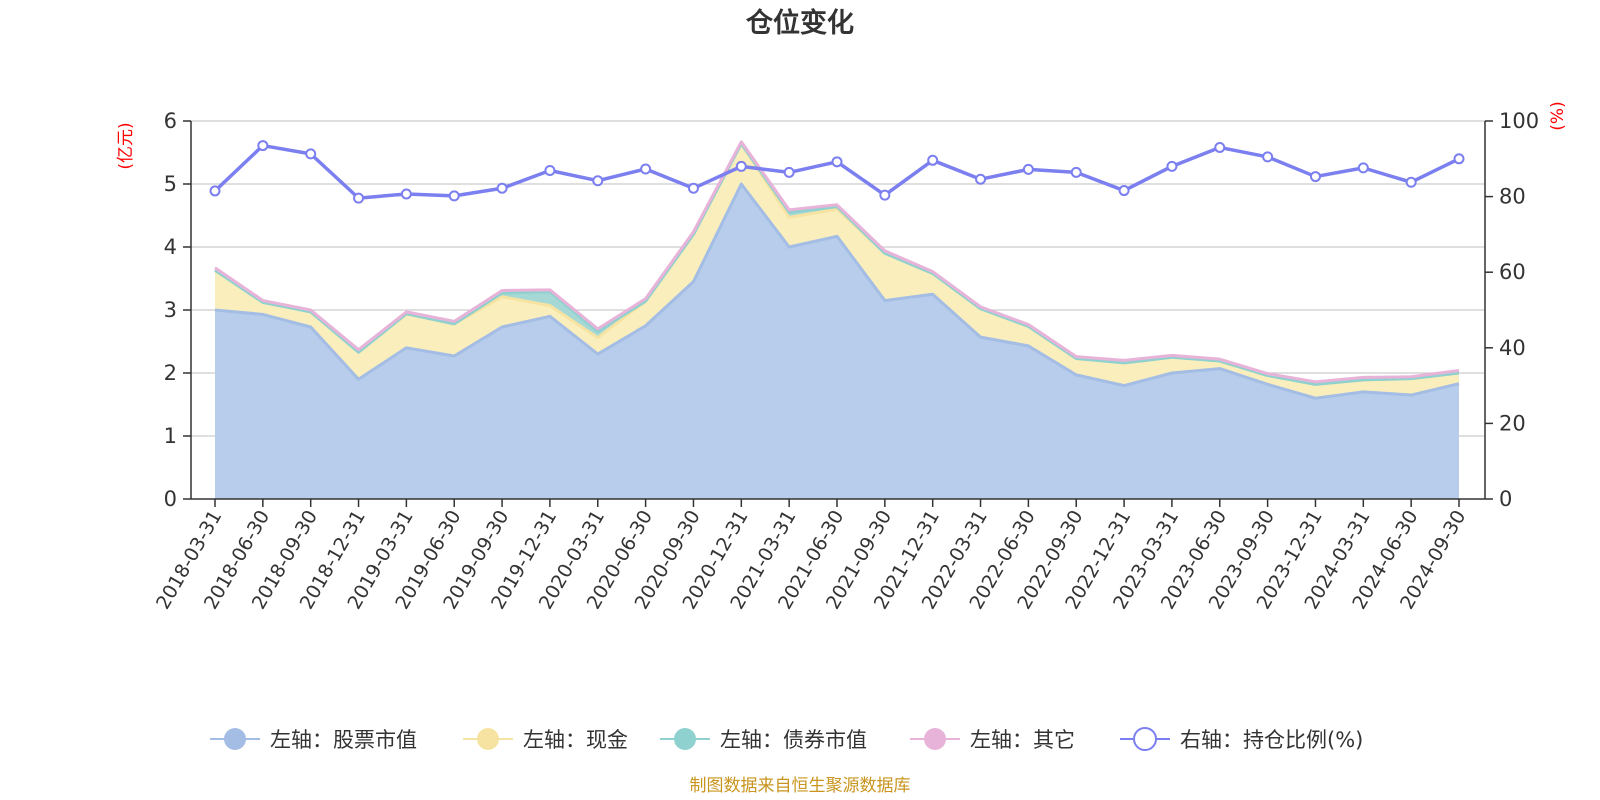 The image size is (1600, 800). I want to click on legend-label: 左轴：债券市值, so click(793, 740).